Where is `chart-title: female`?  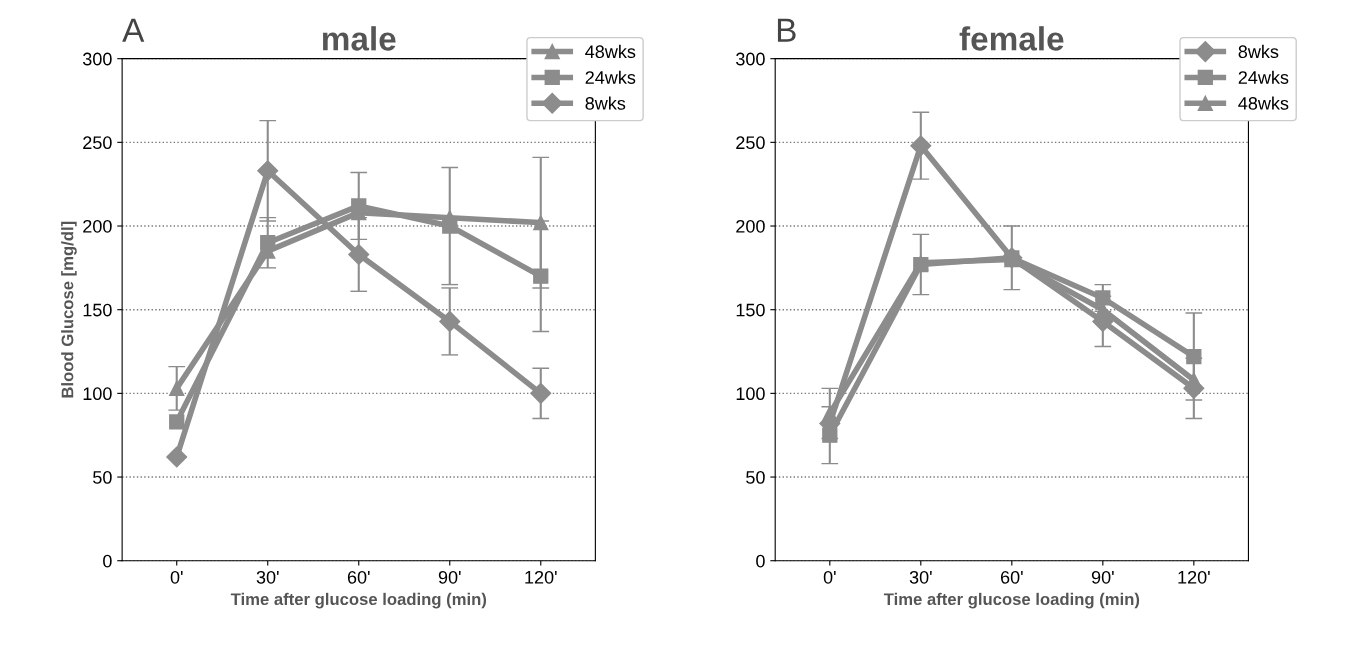 chart-title: female is located at coordinates (1011, 38).